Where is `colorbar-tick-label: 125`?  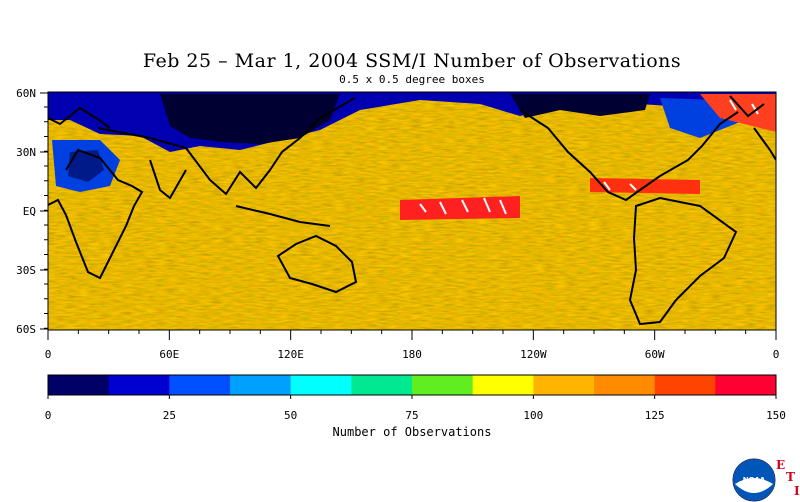
colorbar-tick-label: 125 is located at coordinates (655, 415).